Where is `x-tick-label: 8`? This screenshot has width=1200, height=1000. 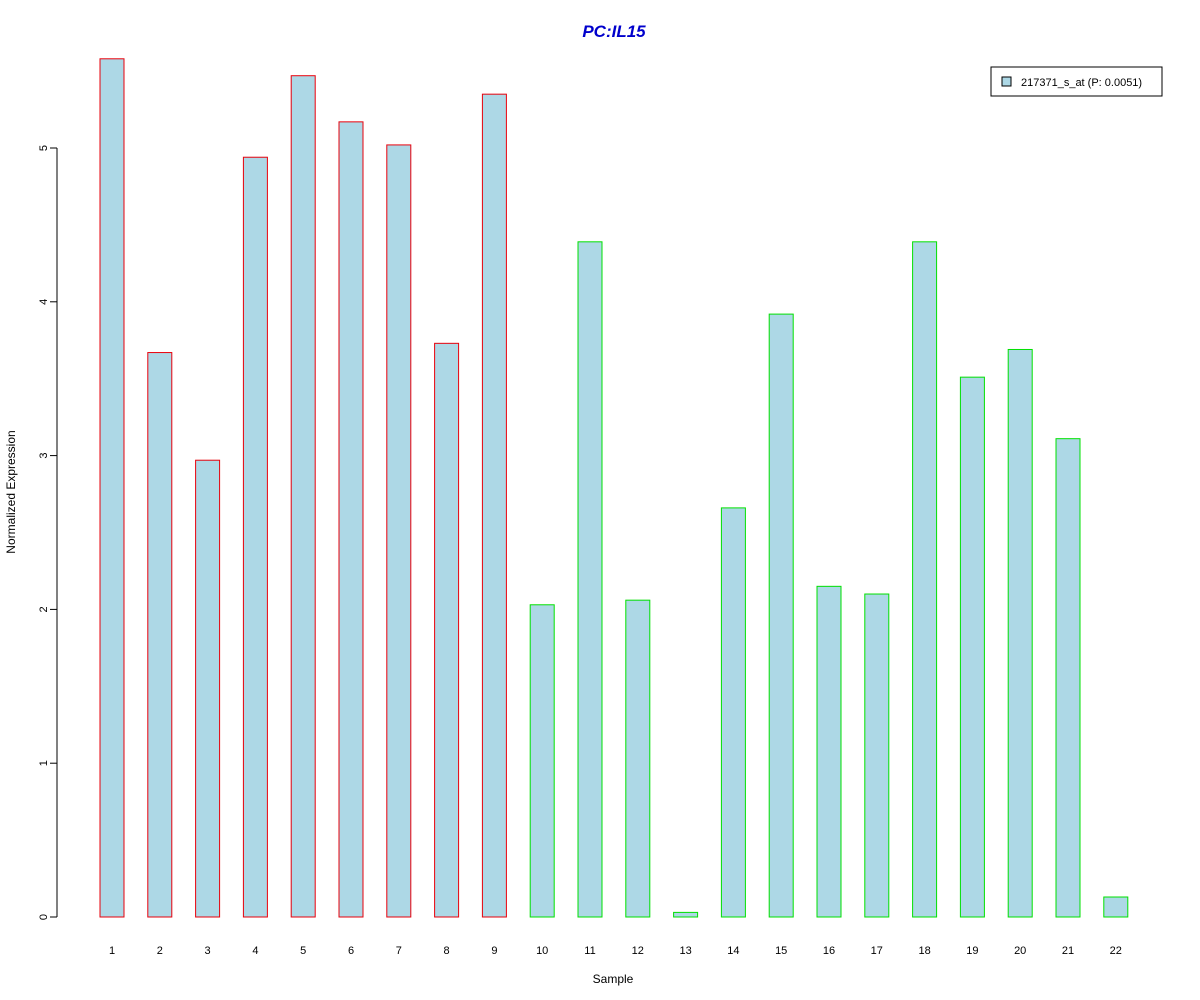 x-tick-label: 8 is located at coordinates (447, 951).